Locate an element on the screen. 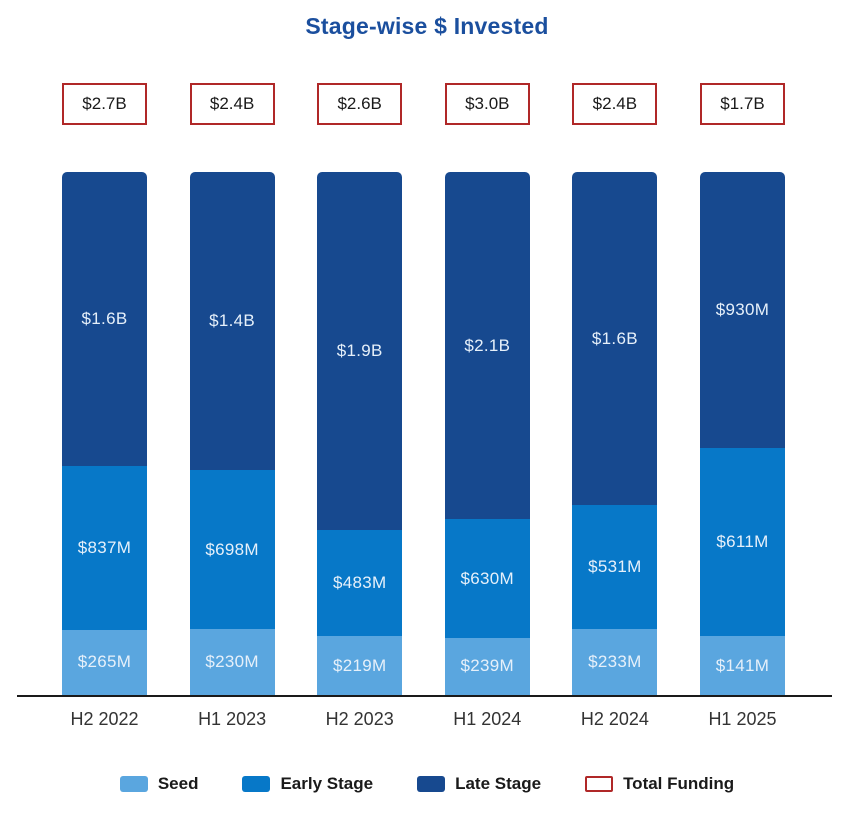 The width and height of the screenshot is (854, 819). x-axis-label: H1 2024 is located at coordinates (487, 719).